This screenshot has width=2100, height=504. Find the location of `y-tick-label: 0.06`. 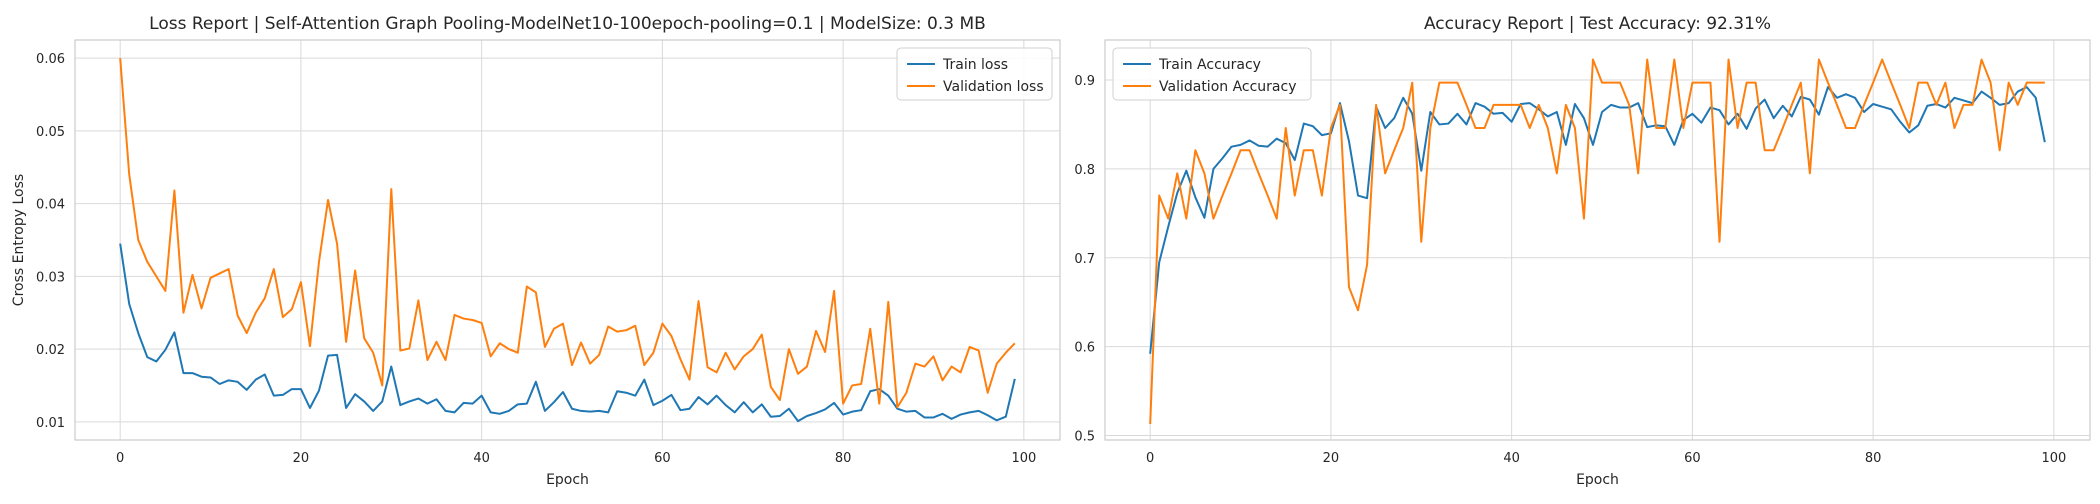

y-tick-label: 0.06 is located at coordinates (50, 59).